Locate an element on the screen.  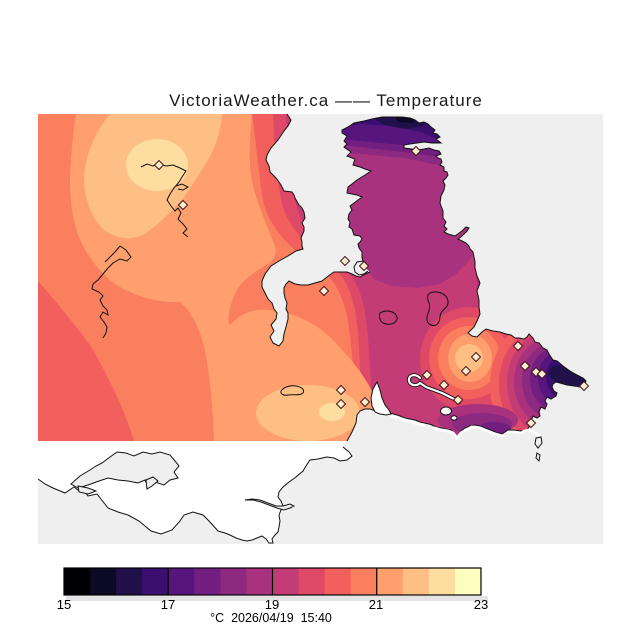
svg-text: 15 is located at coordinates (64, 604).